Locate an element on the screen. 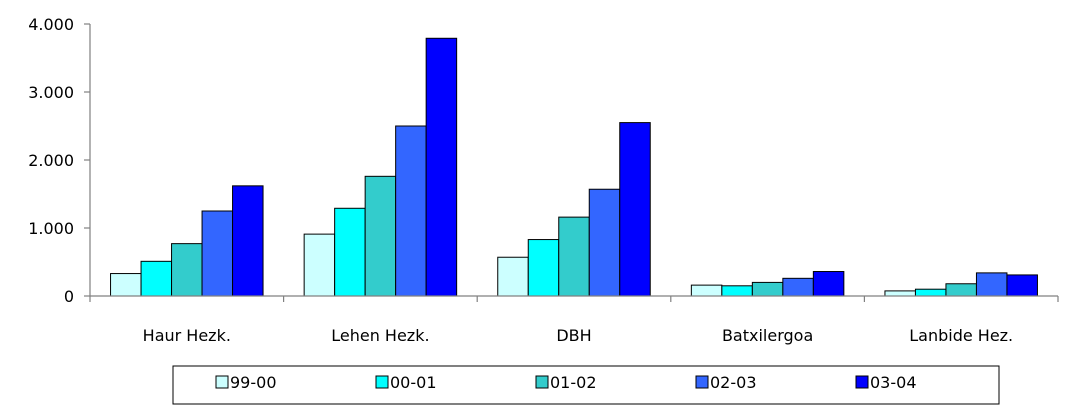  y-tick-label: 1.000 is located at coordinates (51, 228).